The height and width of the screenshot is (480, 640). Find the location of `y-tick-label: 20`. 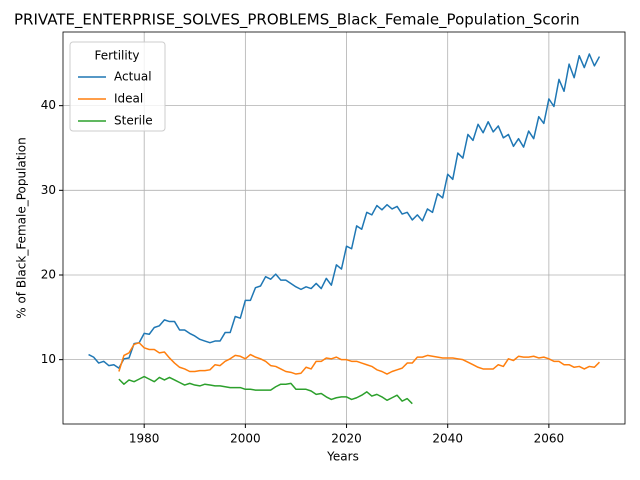

y-tick-label: 20 is located at coordinates (48, 274).